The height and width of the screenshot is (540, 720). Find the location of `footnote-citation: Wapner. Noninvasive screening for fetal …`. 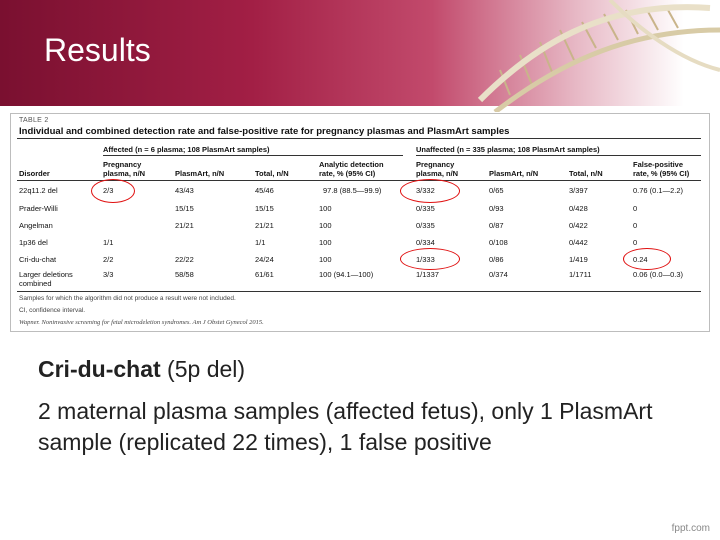

footnote-citation: Wapner. Noninvasive screening for fetal … is located at coordinates (141, 322).